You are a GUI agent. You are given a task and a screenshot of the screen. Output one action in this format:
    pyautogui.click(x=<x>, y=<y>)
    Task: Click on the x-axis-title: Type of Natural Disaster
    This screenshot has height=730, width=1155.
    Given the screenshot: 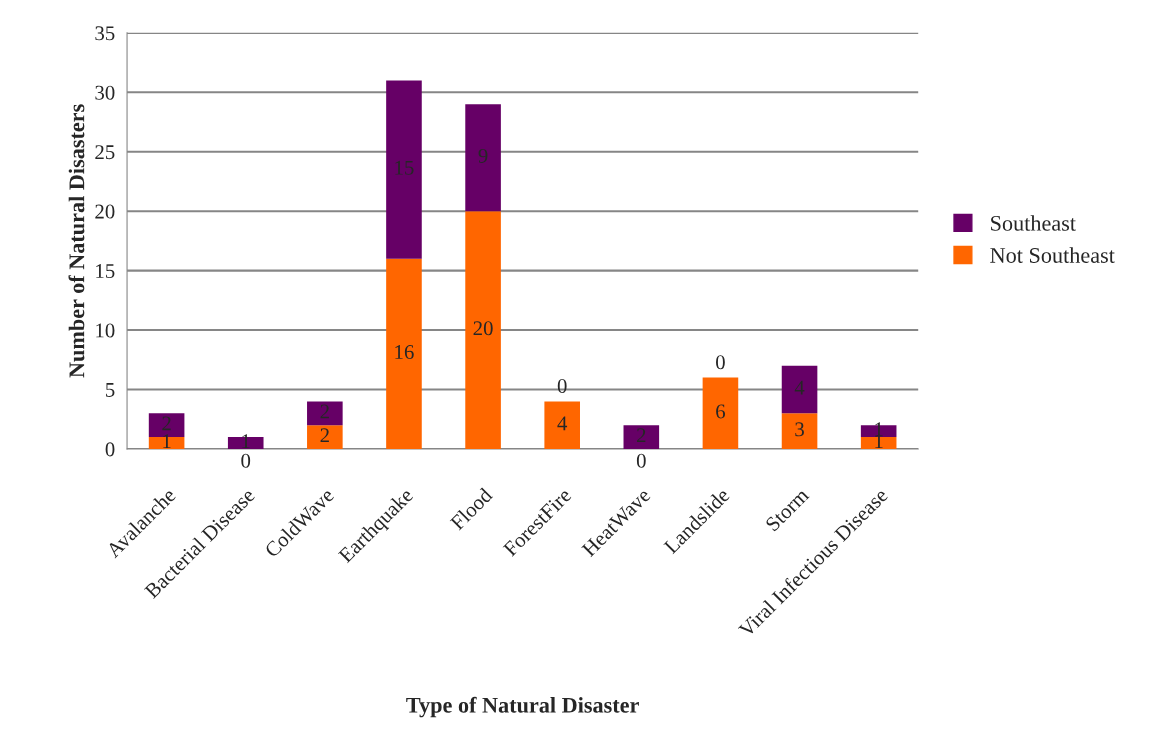 What is the action you would take?
    pyautogui.click(x=522, y=707)
    